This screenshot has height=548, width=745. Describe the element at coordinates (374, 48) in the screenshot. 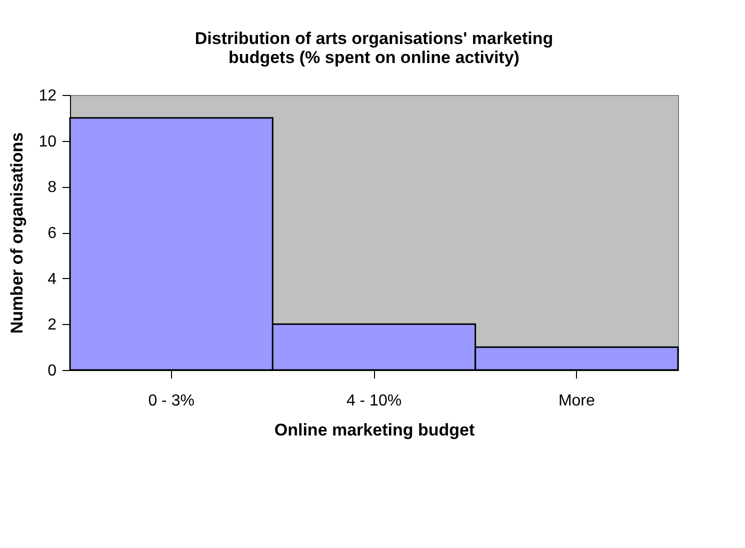

I see `chart-title: Distribution of arts organisations' marketing budgets (% spent on online activity)` at that location.